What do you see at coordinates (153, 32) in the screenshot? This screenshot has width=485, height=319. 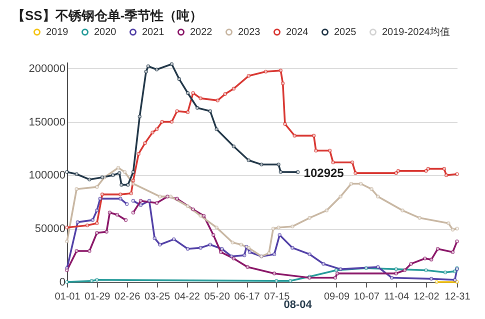 I see `legend-label: 2021` at bounding box center [153, 32].